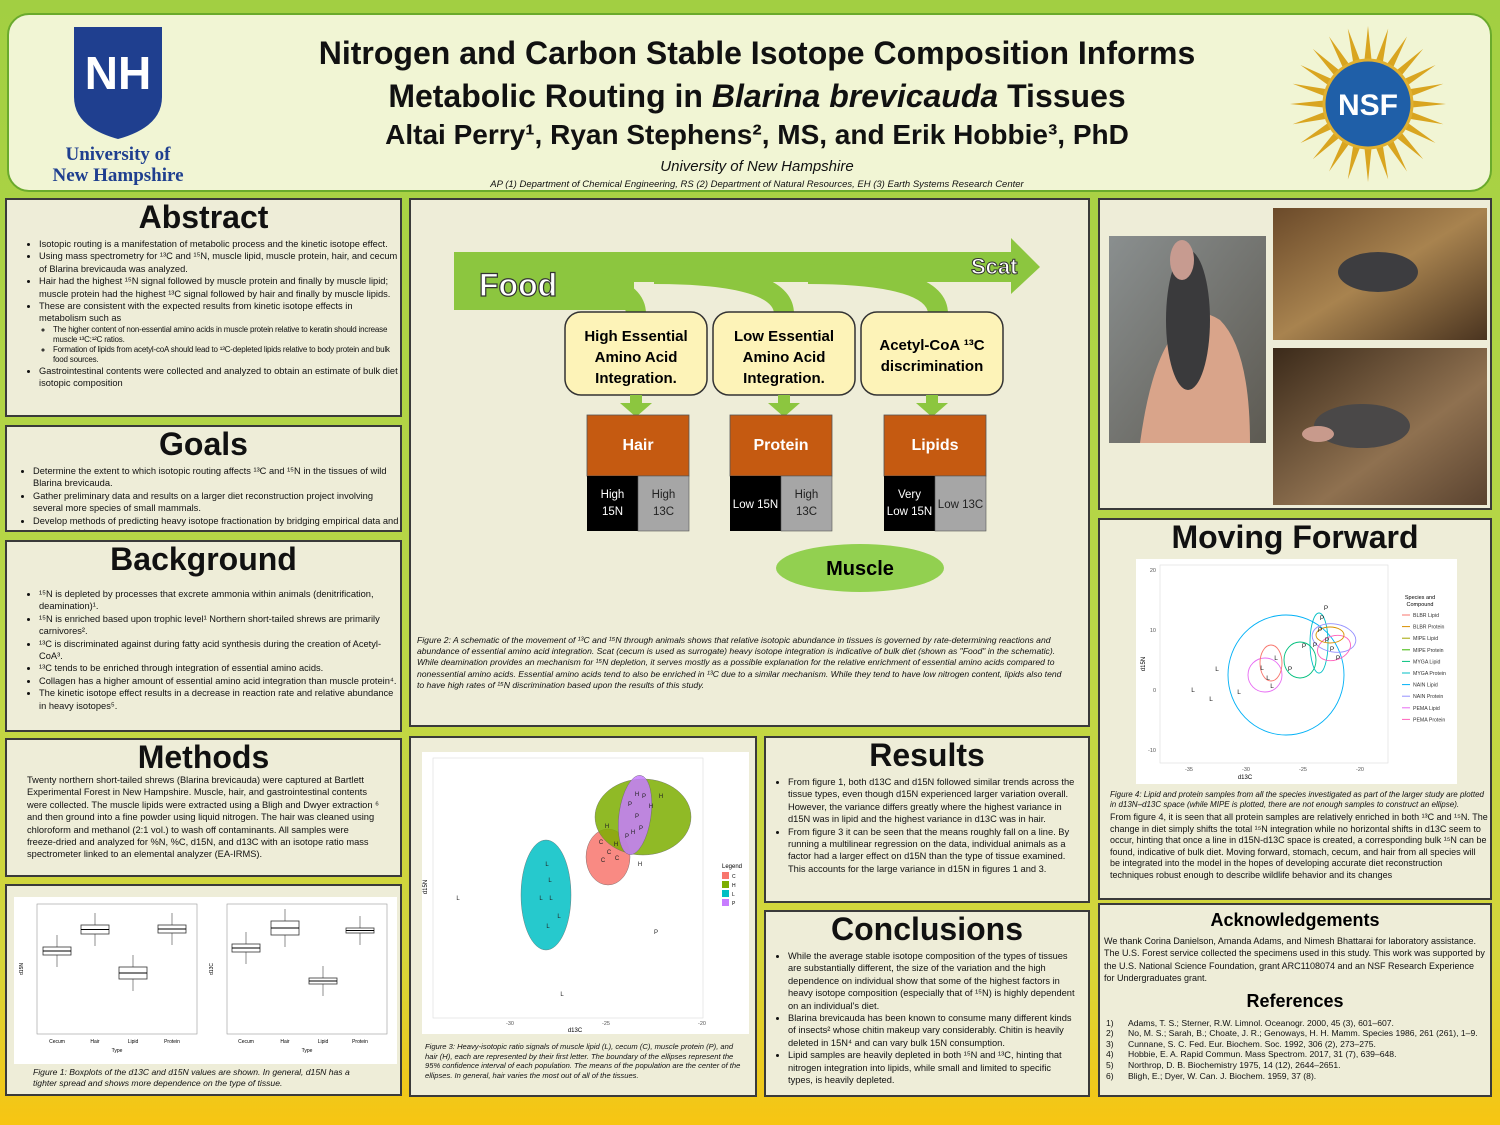 This screenshot has width=1500, height=1125. I want to click on text: Conclusions, so click(926, 929).